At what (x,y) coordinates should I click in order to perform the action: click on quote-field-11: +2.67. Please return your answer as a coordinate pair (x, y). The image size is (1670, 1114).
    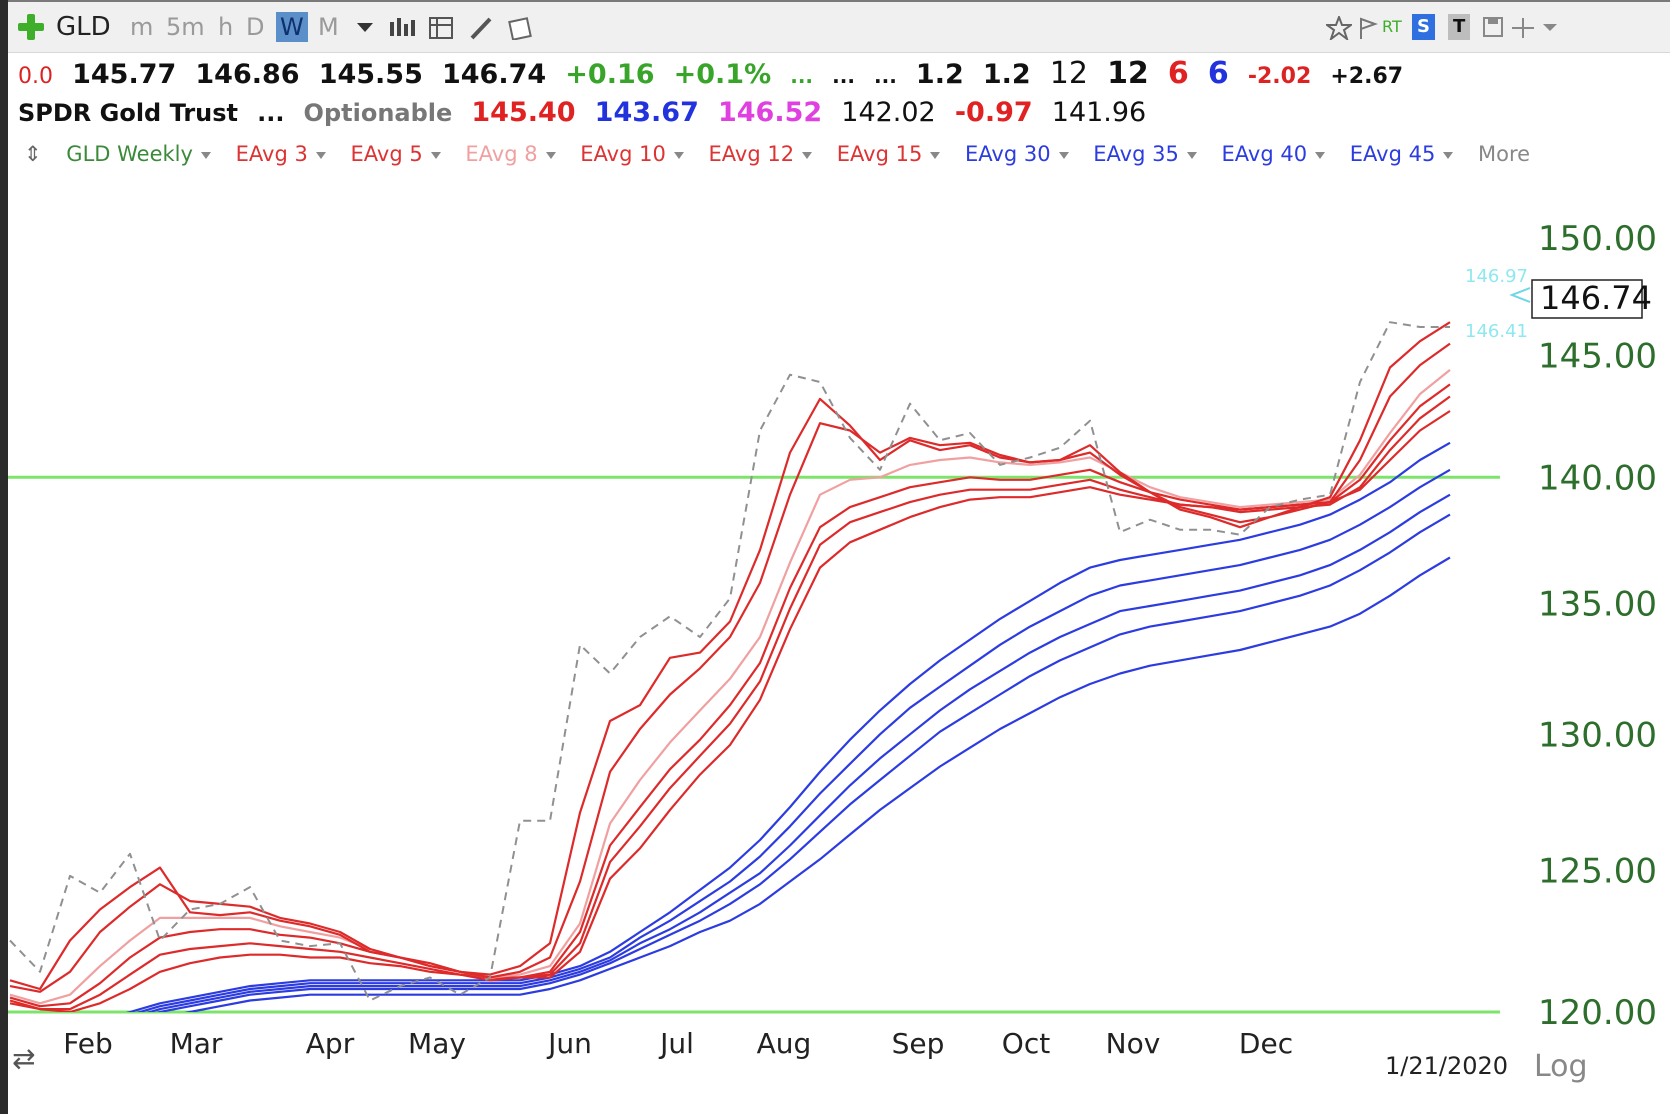
    Looking at the image, I should click on (1367, 76).